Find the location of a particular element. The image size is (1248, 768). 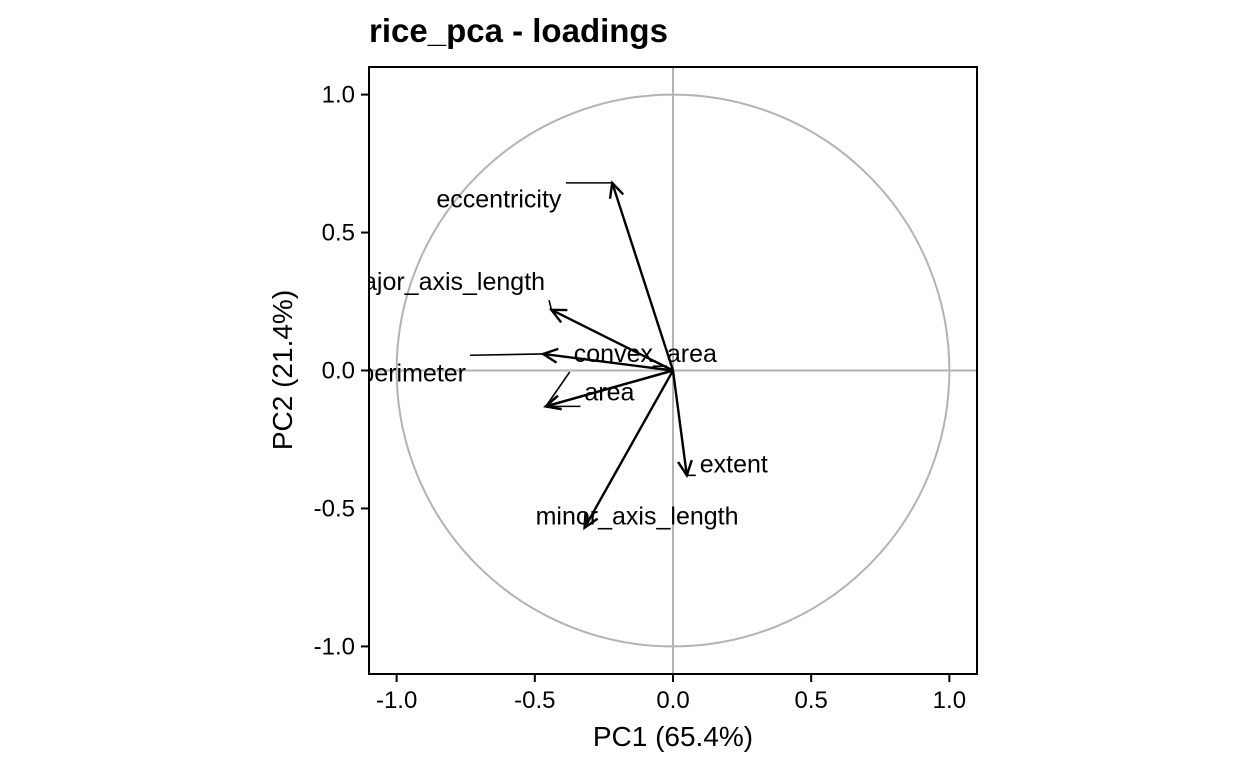

loading-extent: extent is located at coordinates (719, 424).